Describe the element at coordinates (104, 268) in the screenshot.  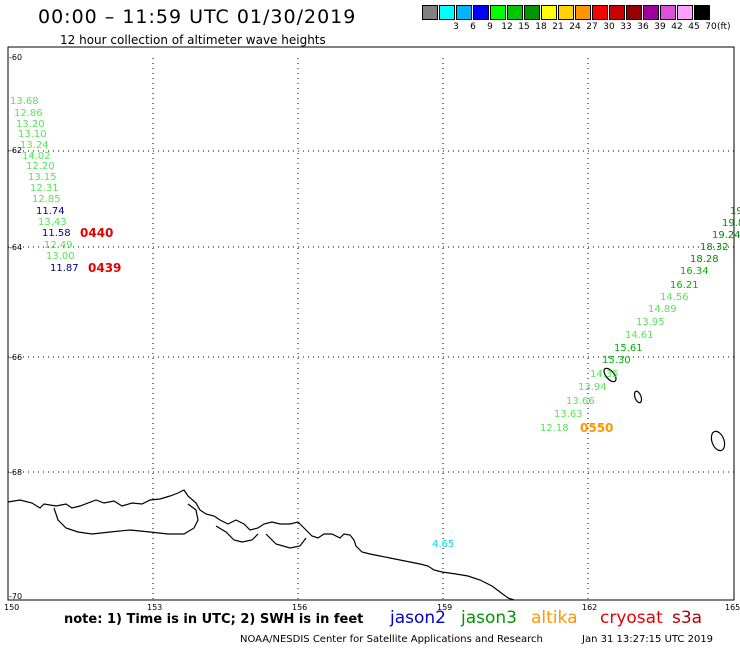
I see `pass-time-label: 0439` at that location.